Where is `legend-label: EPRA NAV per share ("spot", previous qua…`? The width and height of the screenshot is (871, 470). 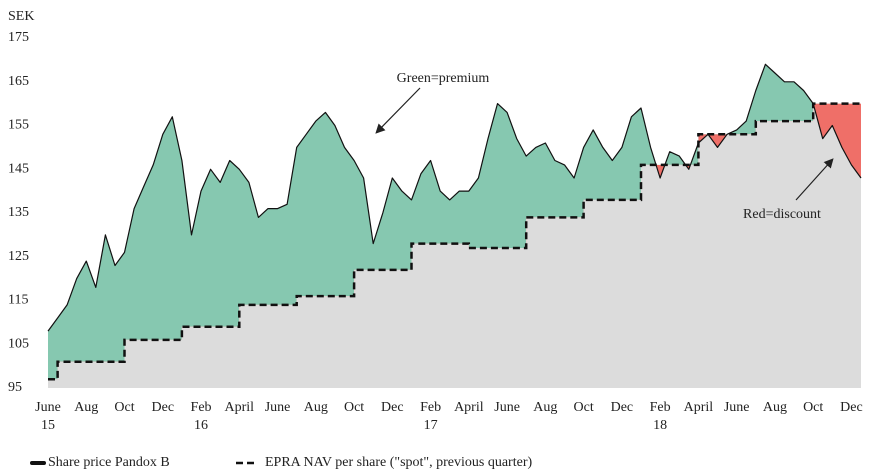 legend-label: EPRA NAV per share ("spot", previous qua… is located at coordinates (398, 462).